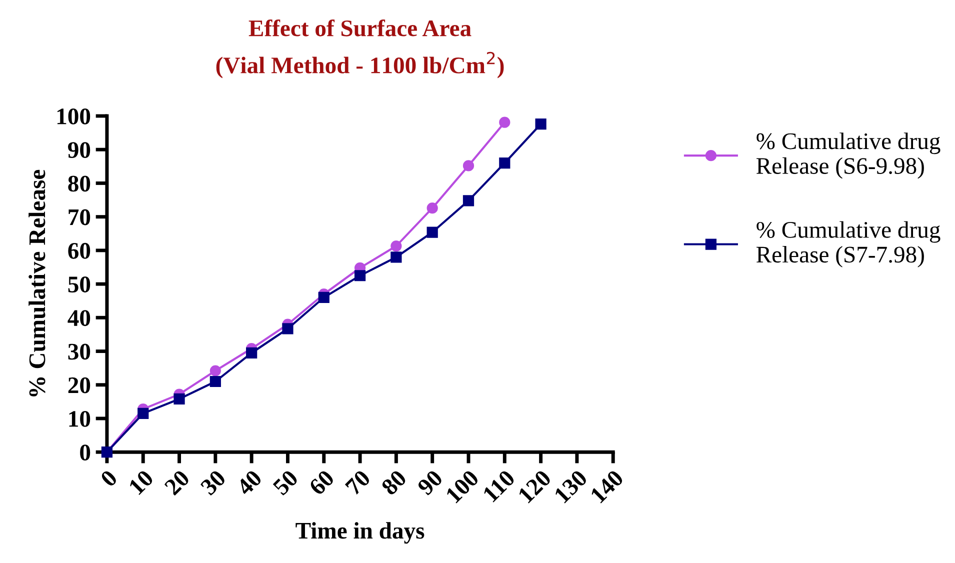  What do you see at coordinates (360, 48) in the screenshot?
I see `chart-title: Effect of Surface Area (Vial Method - 1100 lb/Cm$^{2}$)` at bounding box center [360, 48].